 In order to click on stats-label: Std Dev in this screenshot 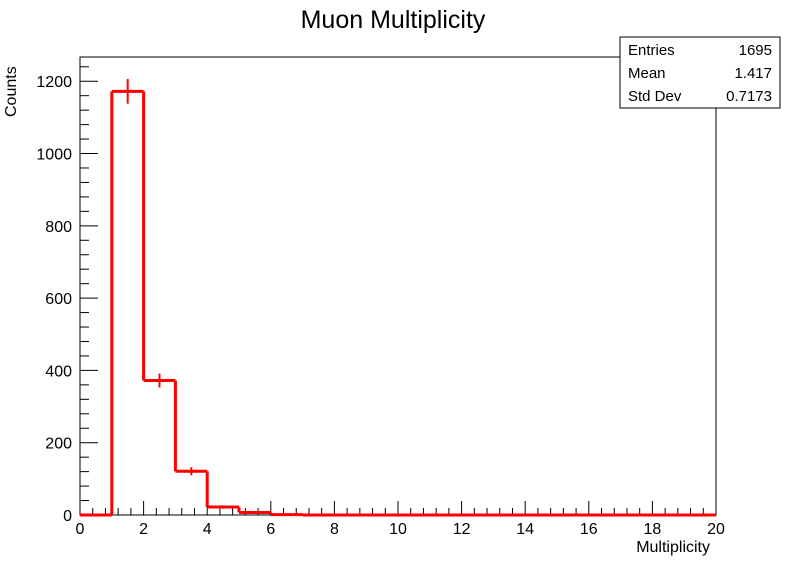, I will do `click(655, 96)`.